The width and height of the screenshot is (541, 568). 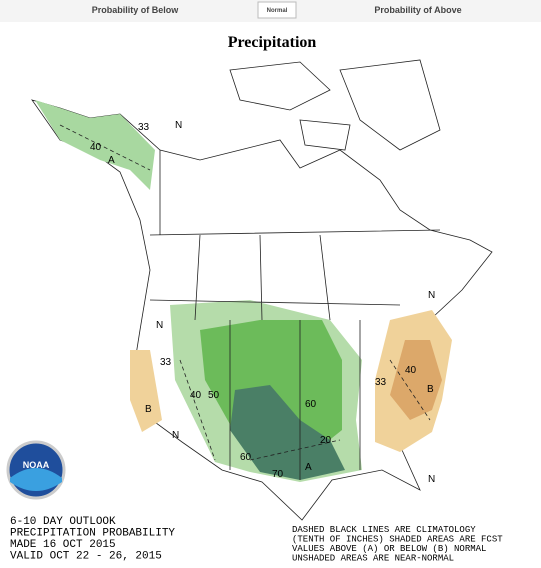 What do you see at coordinates (287, 432) in the screenshot?
I see `shade-dark` at bounding box center [287, 432].